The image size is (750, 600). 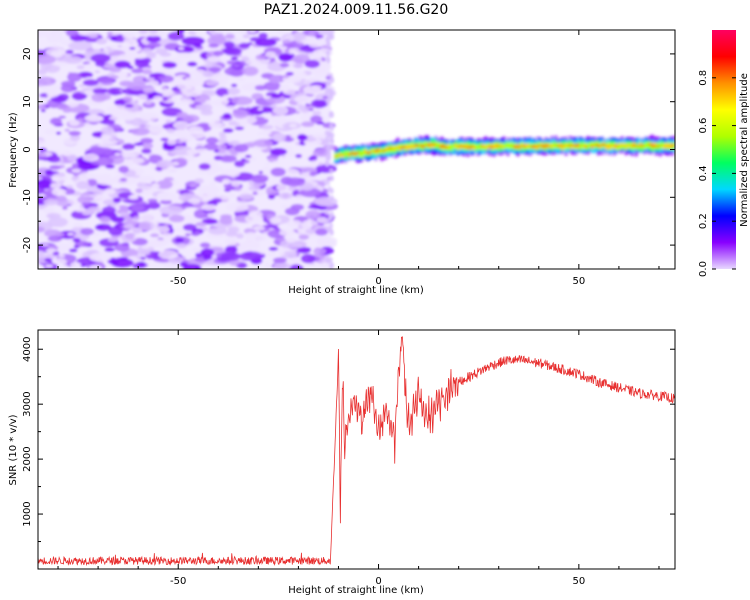 I want to click on spectrogram-y-axis-label: Frequency (Hz), so click(x=13, y=150).